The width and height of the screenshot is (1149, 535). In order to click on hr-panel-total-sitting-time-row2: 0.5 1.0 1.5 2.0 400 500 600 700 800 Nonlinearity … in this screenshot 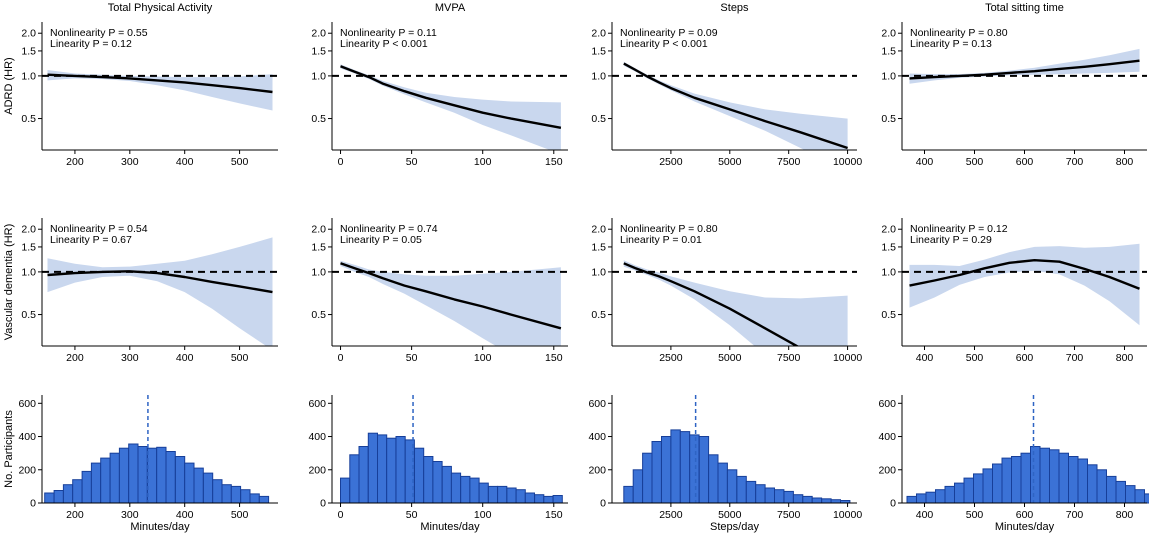, I will do `click(1014, 291)`.